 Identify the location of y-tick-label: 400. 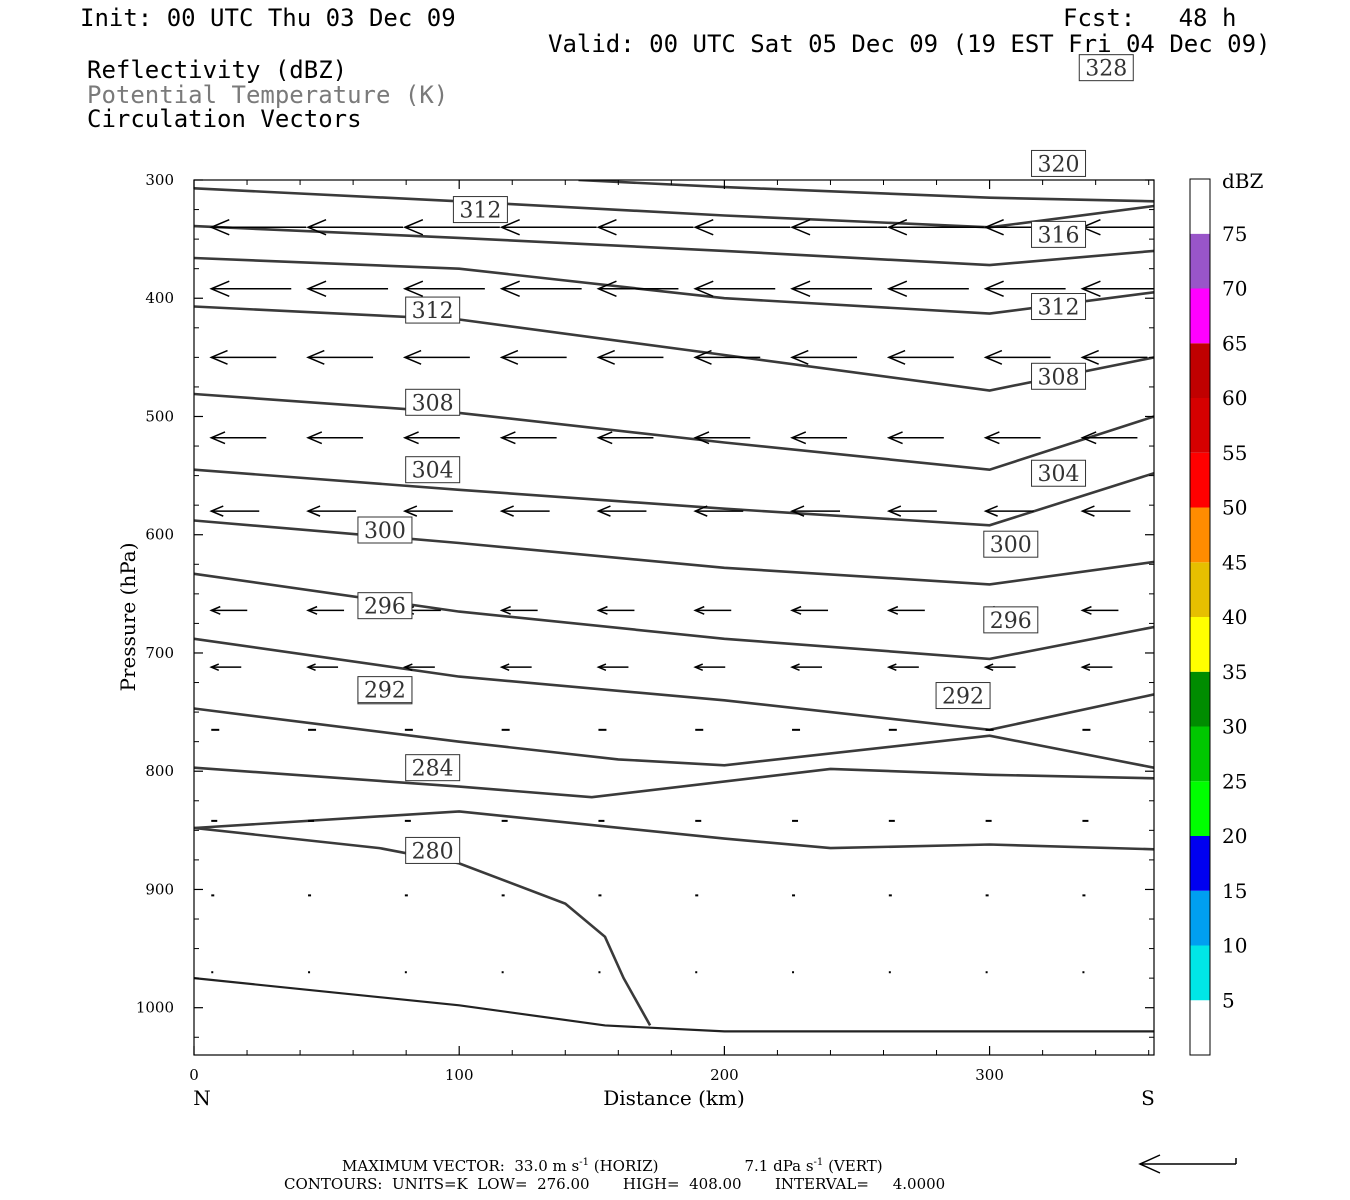
(159, 298).